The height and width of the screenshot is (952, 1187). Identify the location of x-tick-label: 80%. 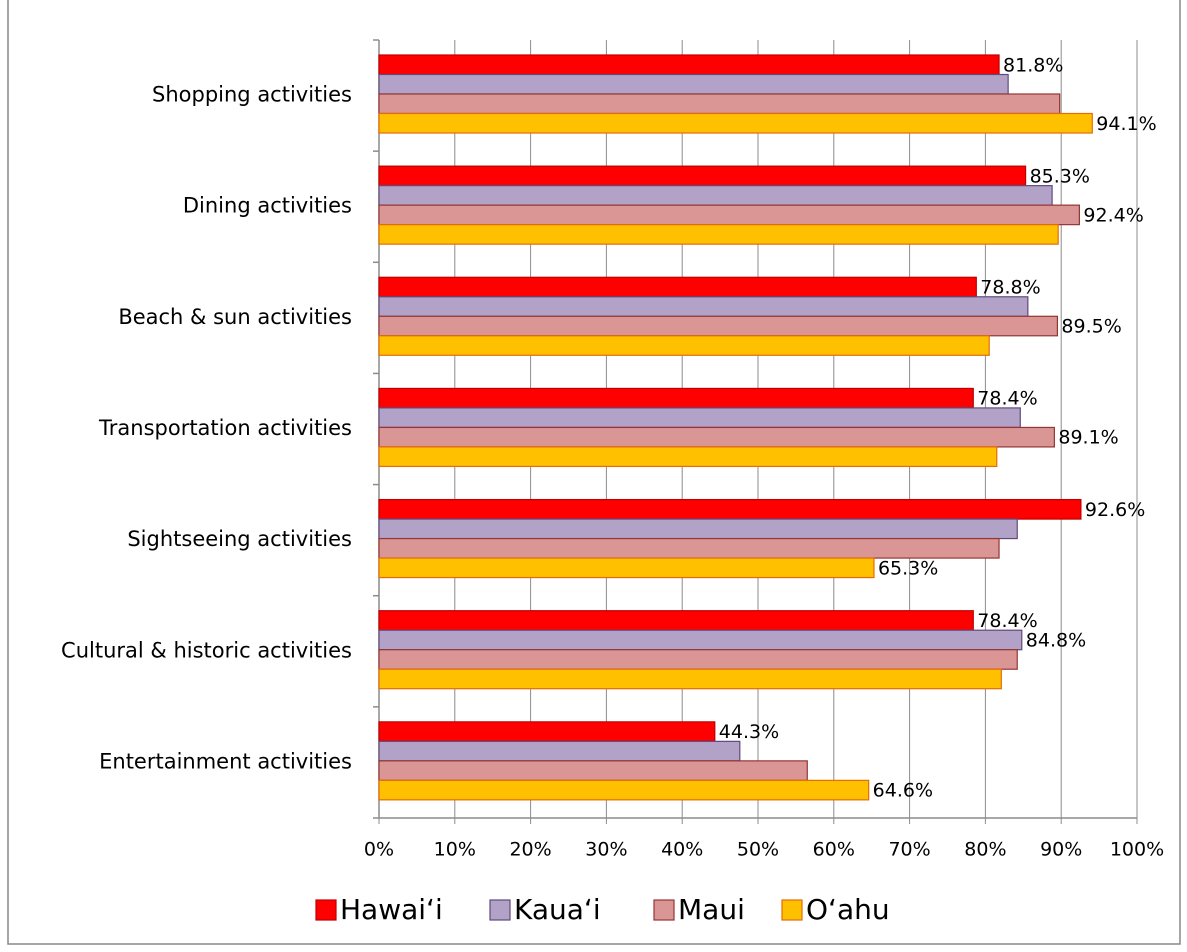
(985, 850).